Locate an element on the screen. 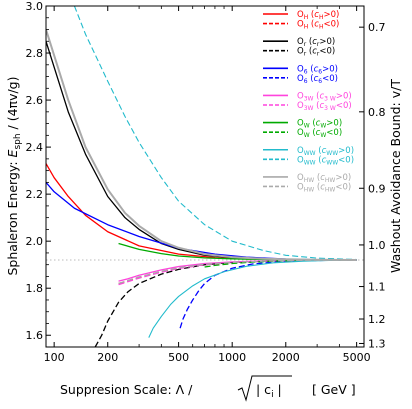 The image size is (412, 409). x-tick-label: 1000 is located at coordinates (232, 357).